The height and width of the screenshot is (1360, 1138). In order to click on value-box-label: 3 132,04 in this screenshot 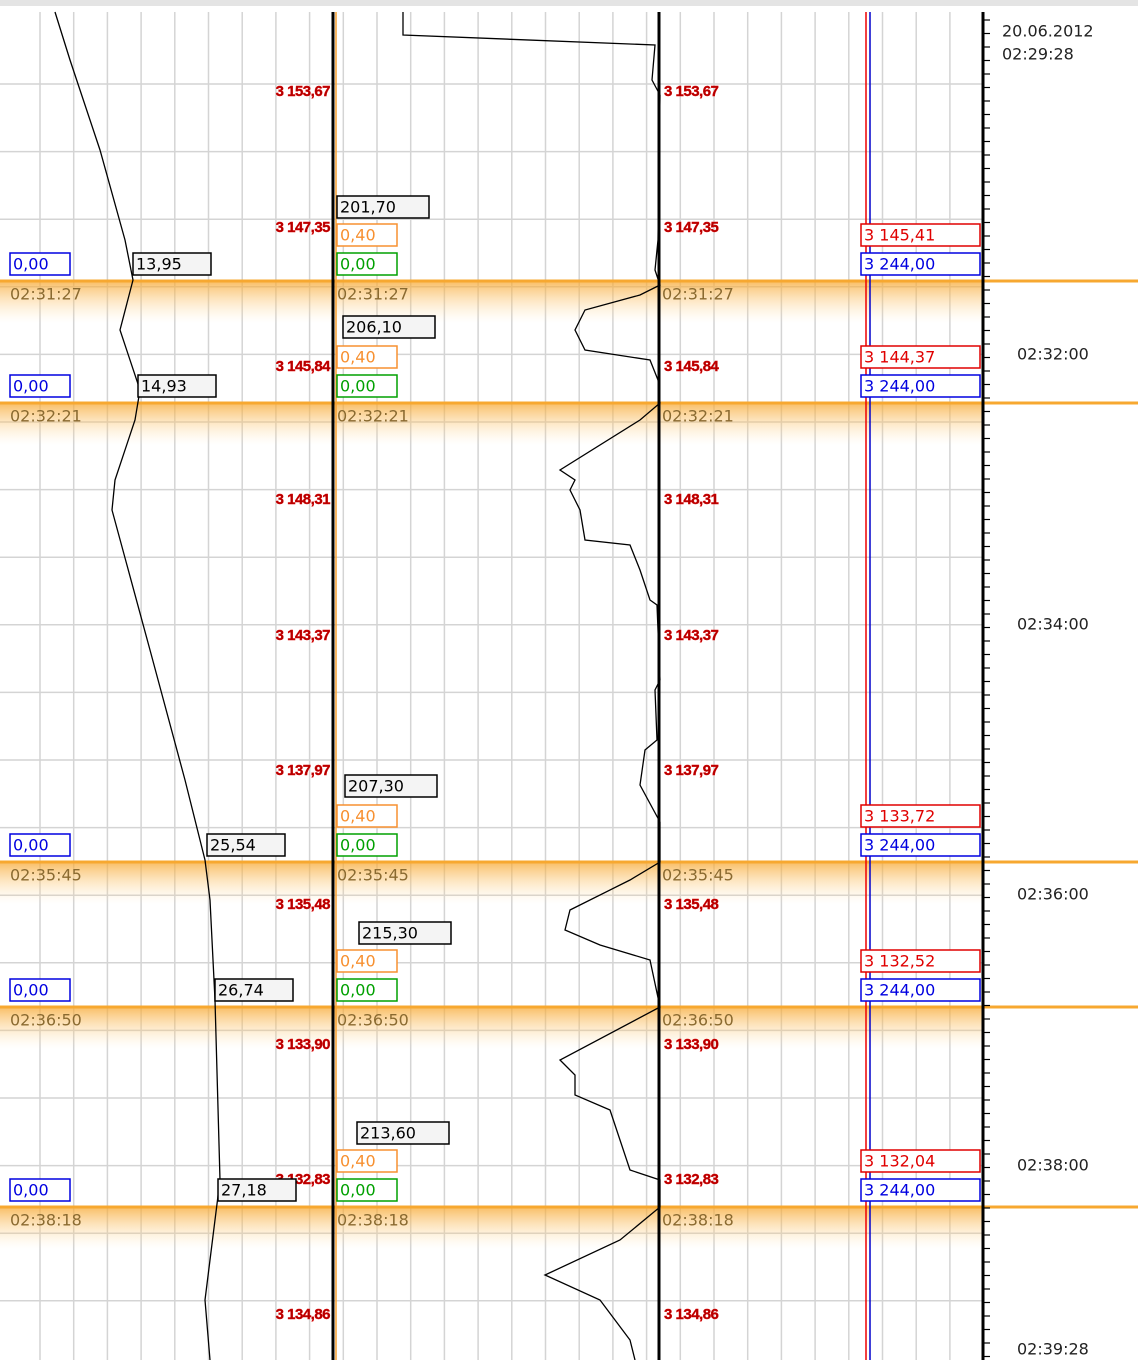, I will do `click(899, 1161)`.